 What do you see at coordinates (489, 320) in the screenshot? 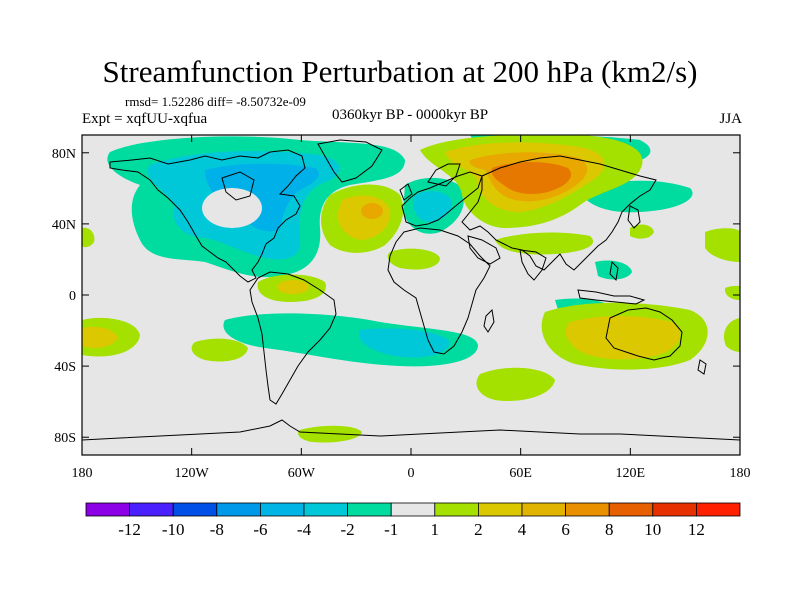
I see `coast-madagascar` at bounding box center [489, 320].